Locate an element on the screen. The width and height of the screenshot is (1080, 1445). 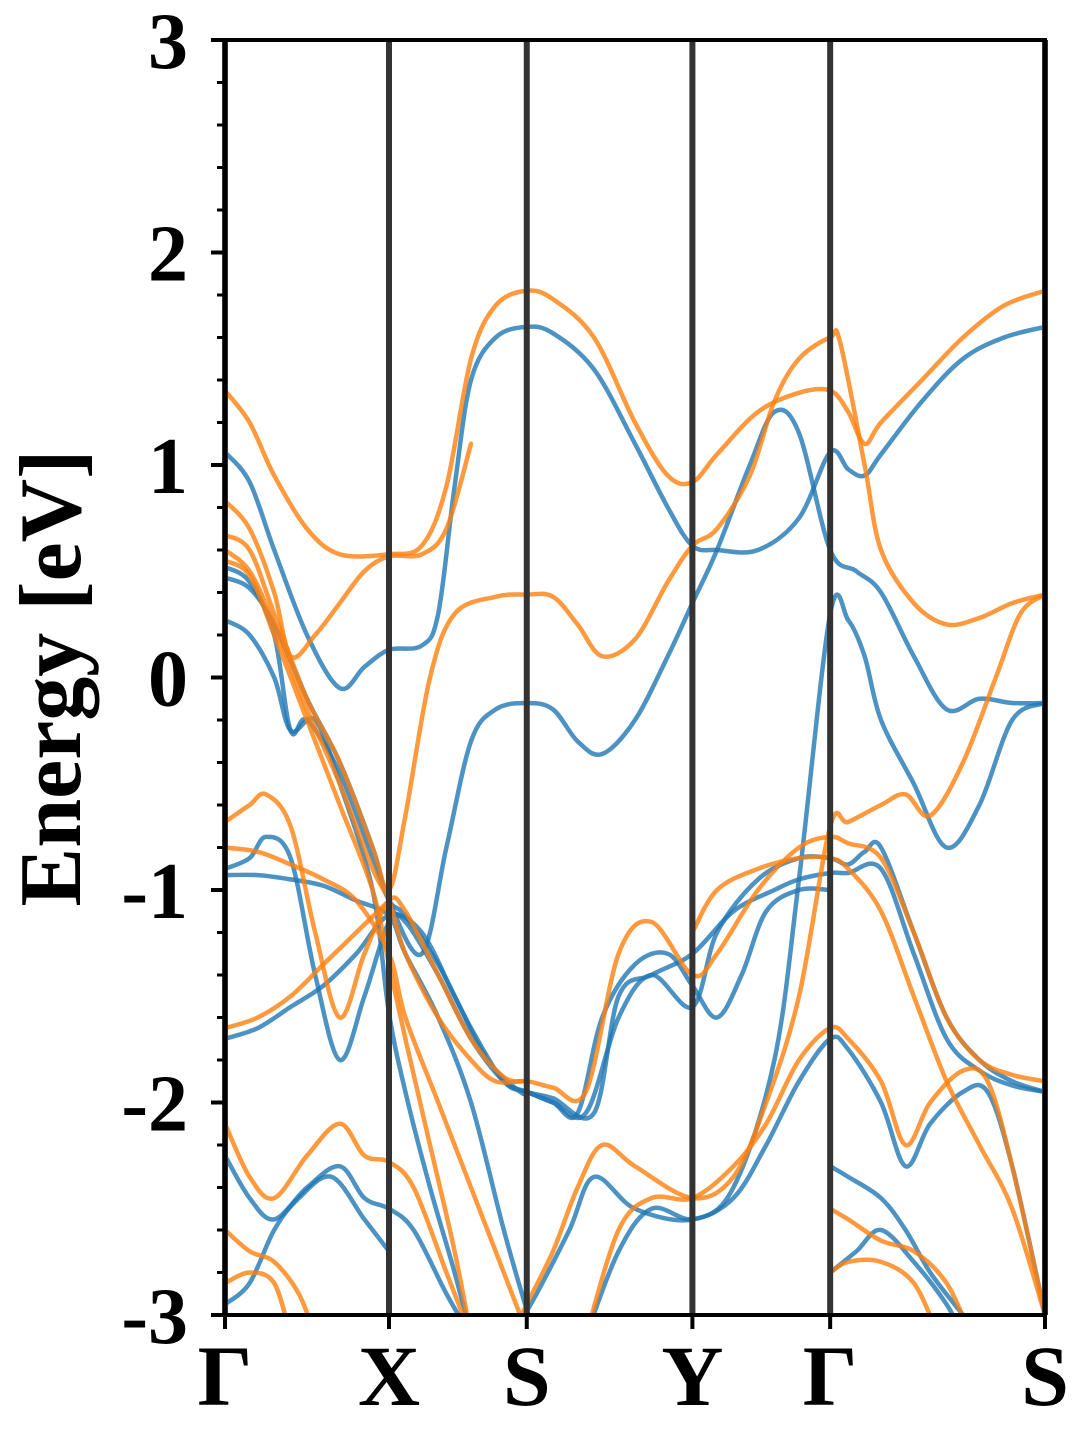
y-axis-ticks: -3 -2 -1 0 1 2 3 is located at coordinates (173, 680).